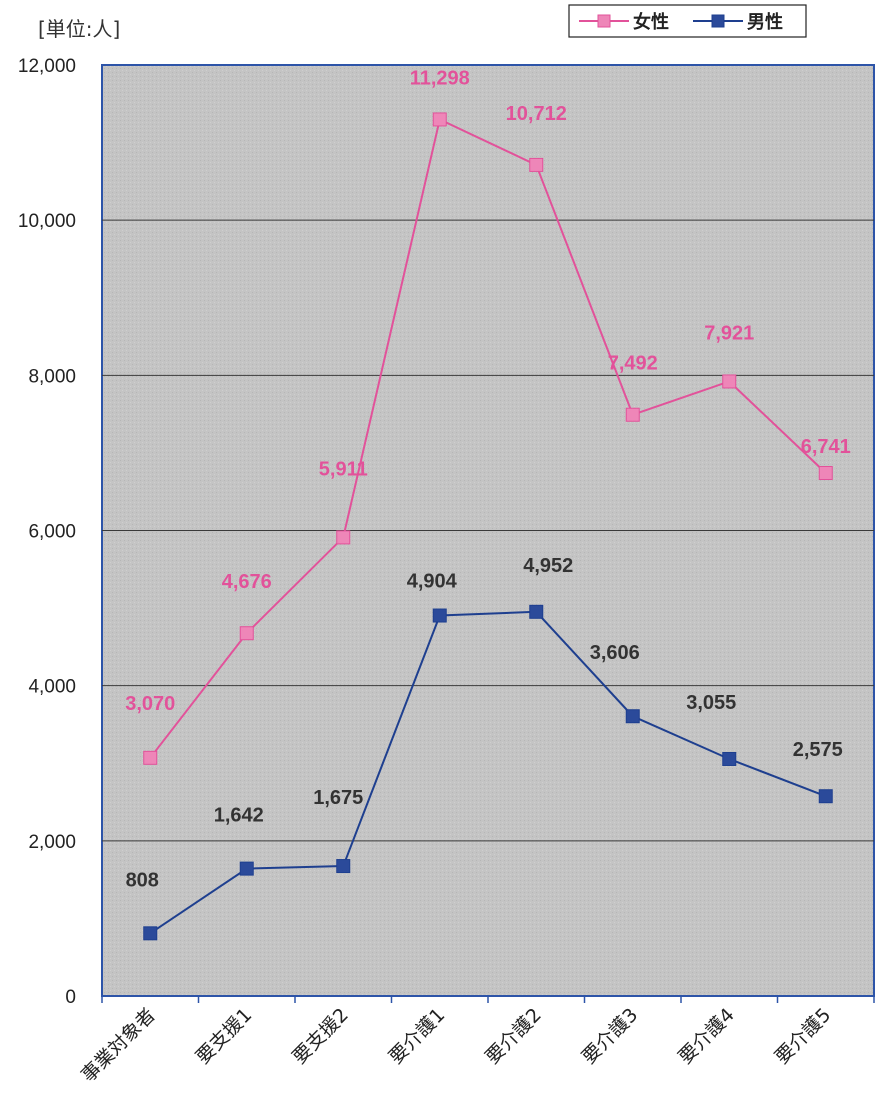 Image resolution: width=877 pixels, height=1111 pixels. Describe the element at coordinates (52, 842) in the screenshot. I see `y-tick-label: 2,000` at that location.